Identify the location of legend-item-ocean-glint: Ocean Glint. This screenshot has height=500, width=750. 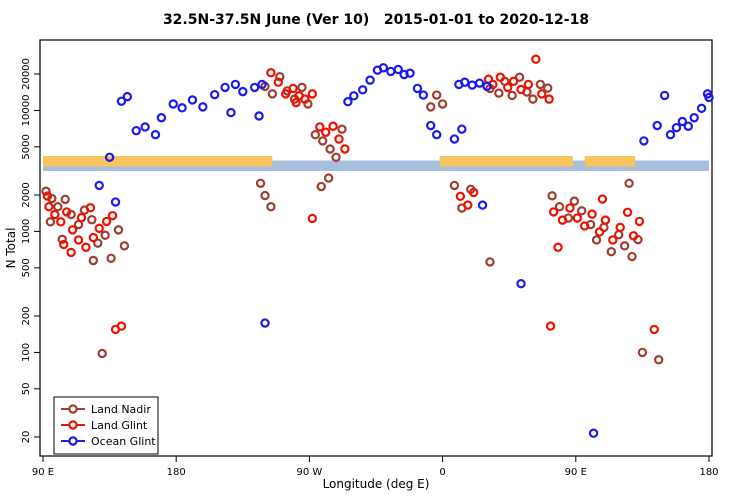
(108, 441).